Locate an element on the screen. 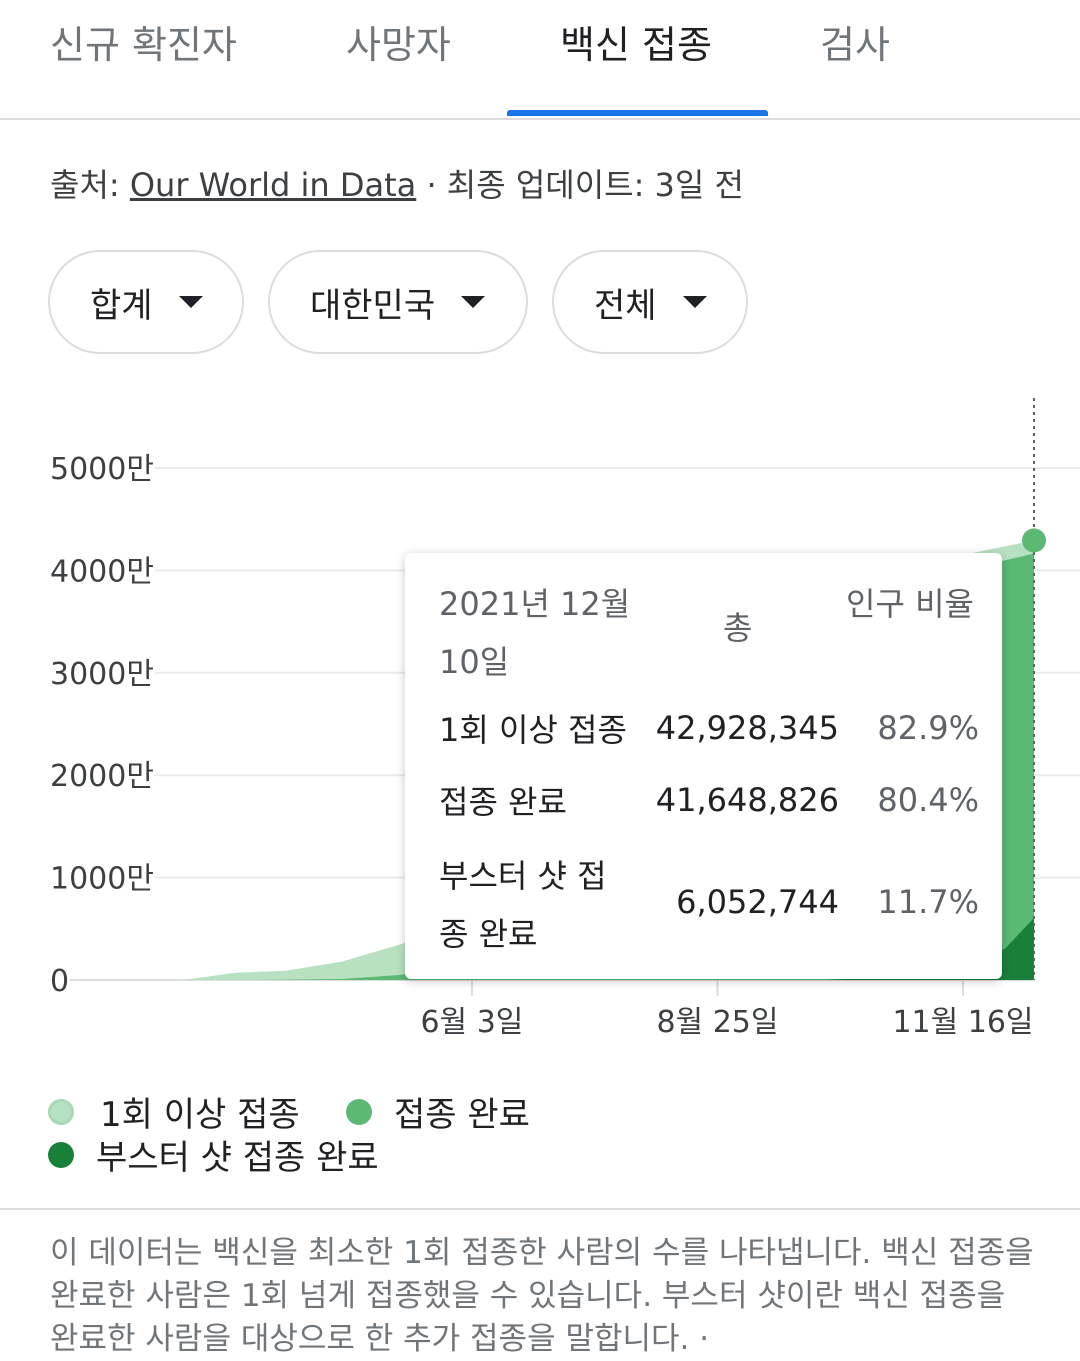 This screenshot has width=1080, height=1361. legend-label: 부스터 샷 접종 완료 is located at coordinates (237, 1158).